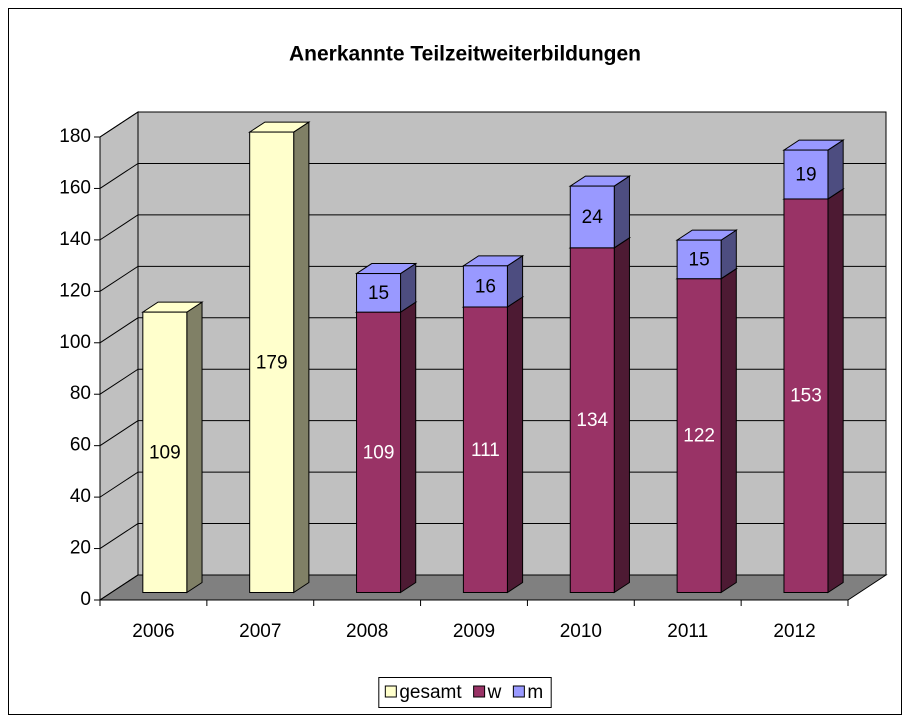 The image size is (910, 715). Describe the element at coordinates (75, 136) in the screenshot. I see `y-tick-label: 180` at that location.